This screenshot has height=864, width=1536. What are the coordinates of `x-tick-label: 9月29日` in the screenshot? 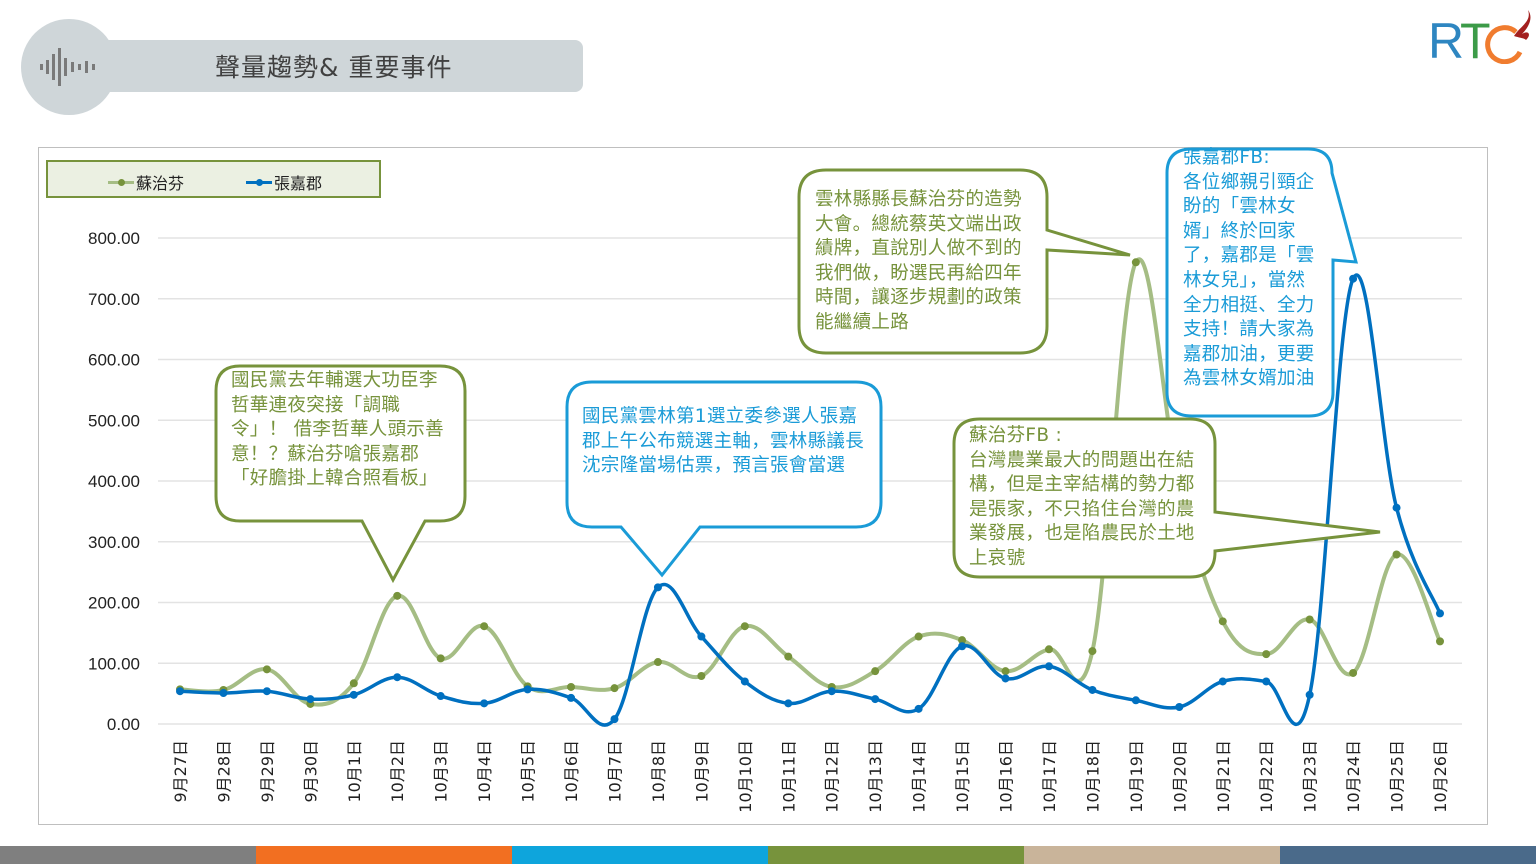 It's located at (267, 771).